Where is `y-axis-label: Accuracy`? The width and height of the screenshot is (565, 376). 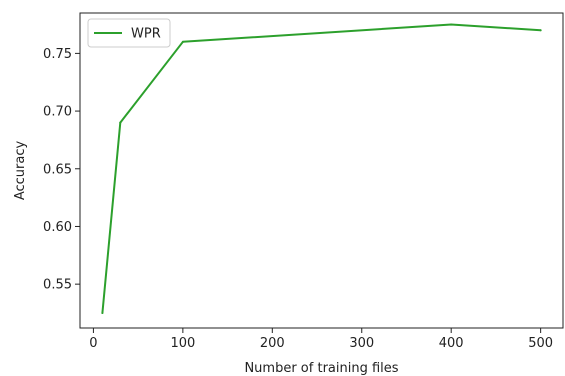 y-axis-label: Accuracy is located at coordinates (20, 171).